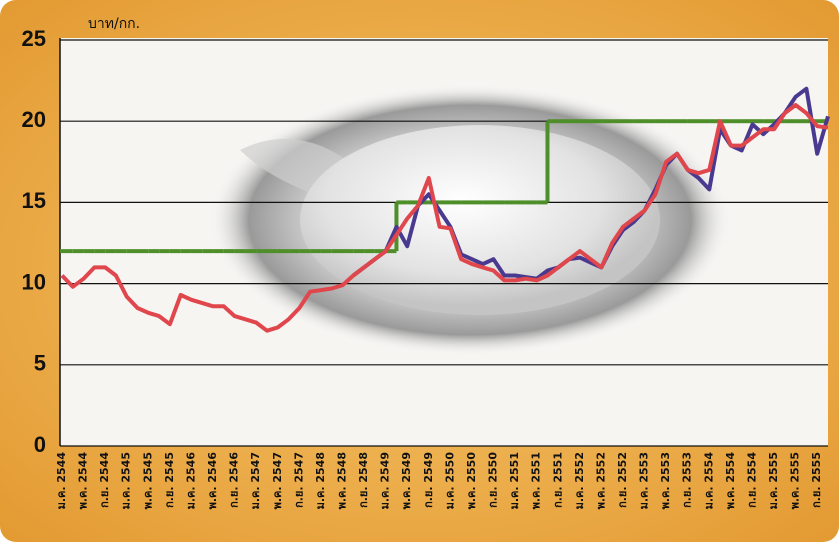 This screenshot has height=542, width=839. Describe the element at coordinates (34, 200) in the screenshot. I see `y-tick-label: 15` at that location.